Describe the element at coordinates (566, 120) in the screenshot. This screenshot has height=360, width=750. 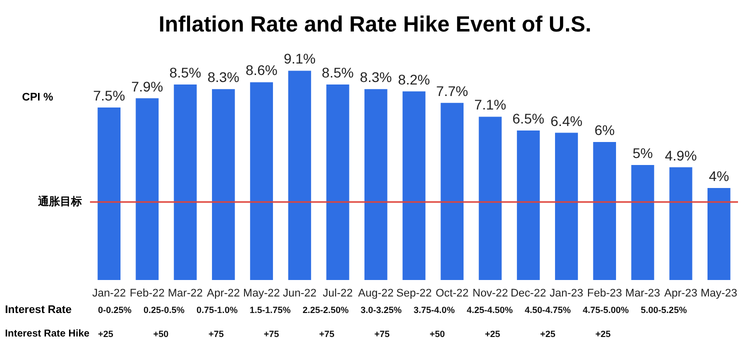
I see `data-label: 6.4%` at that location.